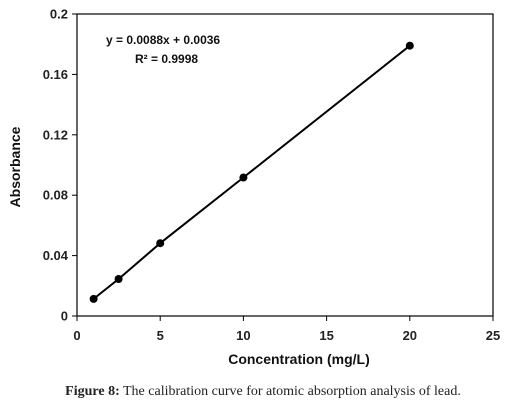 This screenshot has width=526, height=416. I want to click on x-tick-label: 5, so click(160, 335).